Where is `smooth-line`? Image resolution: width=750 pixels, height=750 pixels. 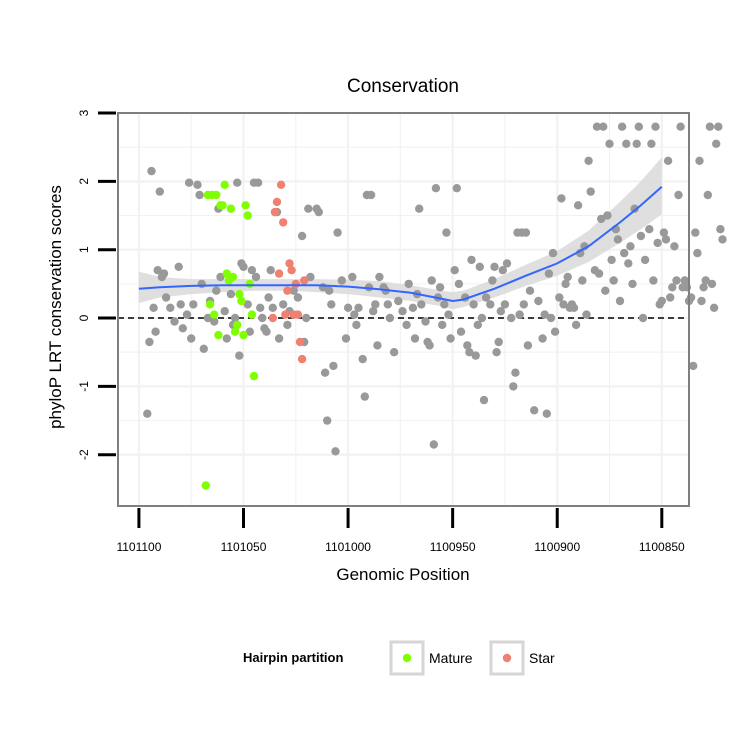
smooth-line is located at coordinates (400, 244).